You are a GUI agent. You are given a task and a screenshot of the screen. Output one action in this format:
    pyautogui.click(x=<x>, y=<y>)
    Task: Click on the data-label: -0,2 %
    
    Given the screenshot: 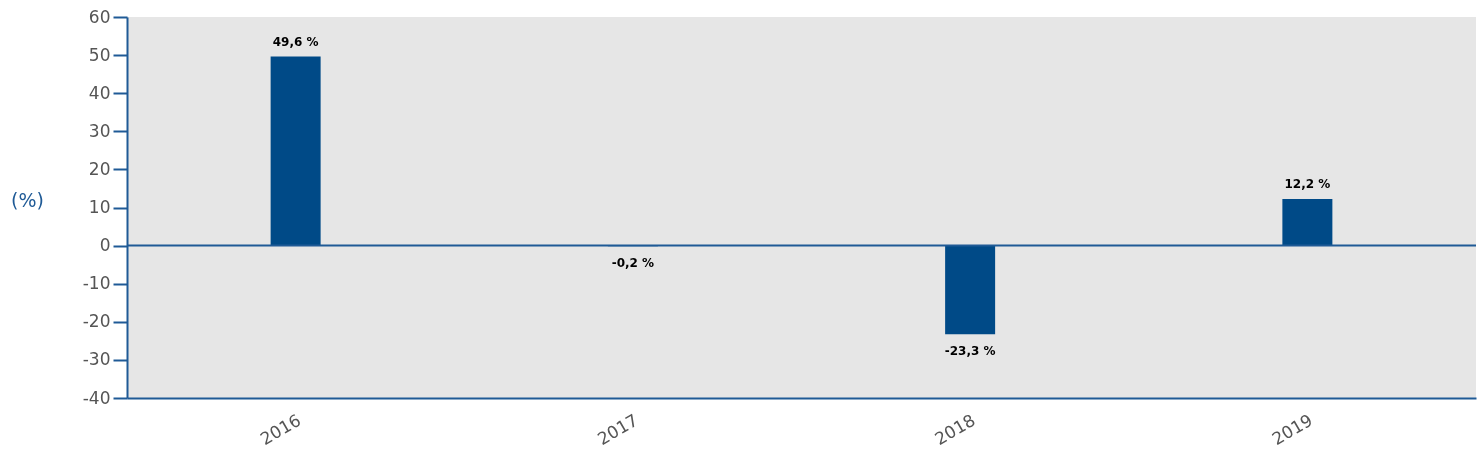 What is the action you would take?
    pyautogui.click(x=633, y=263)
    